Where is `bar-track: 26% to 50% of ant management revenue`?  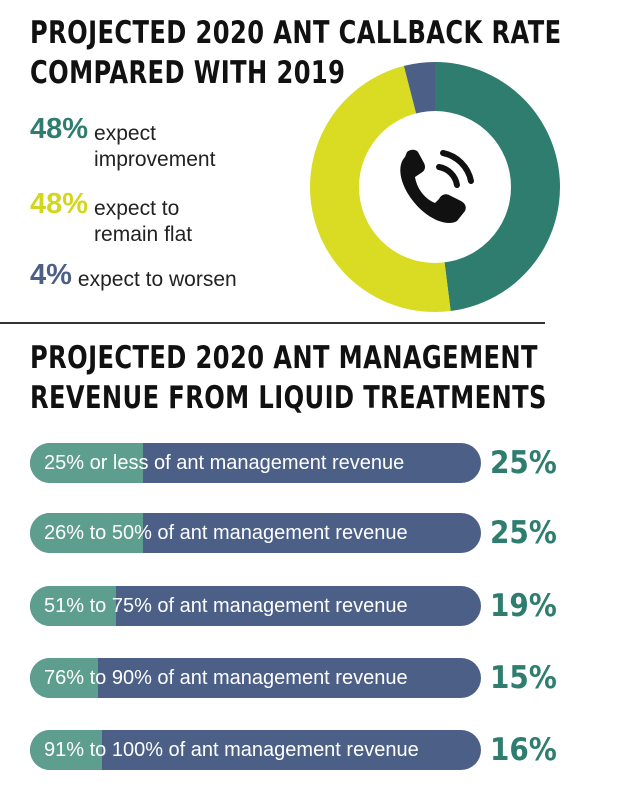
bar-track: 26% to 50% of ant management revenue is located at coordinates (255, 533).